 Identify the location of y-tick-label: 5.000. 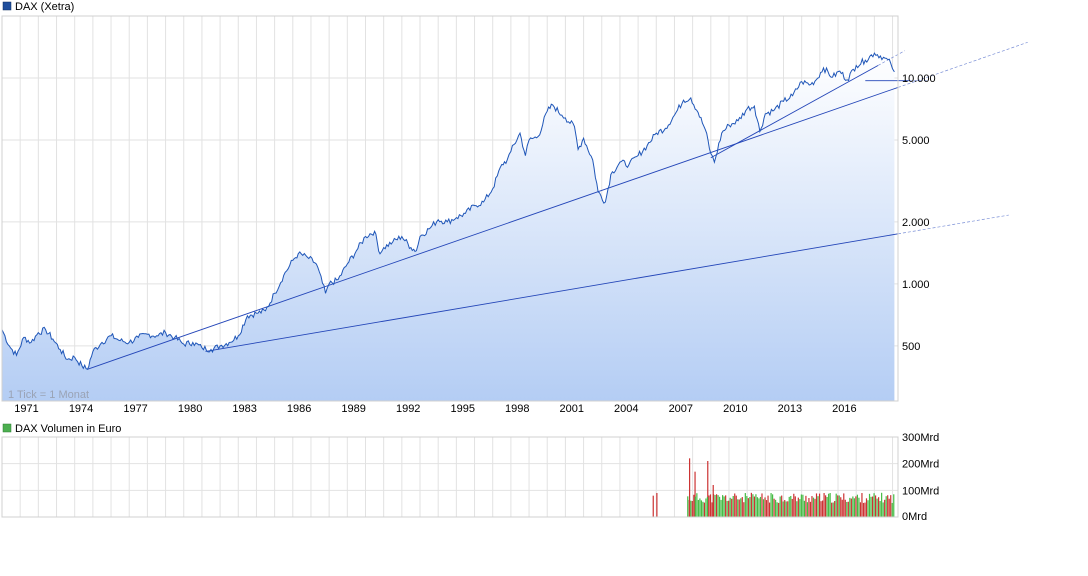
(916, 141).